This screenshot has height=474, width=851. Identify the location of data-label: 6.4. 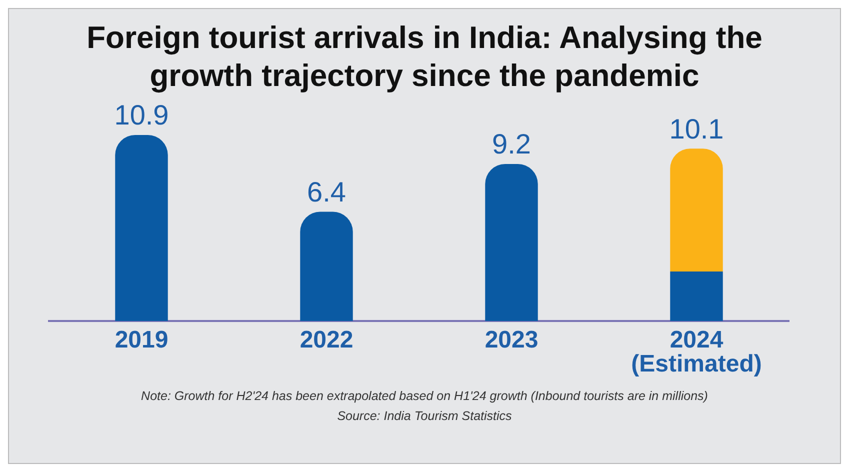
(326, 192).